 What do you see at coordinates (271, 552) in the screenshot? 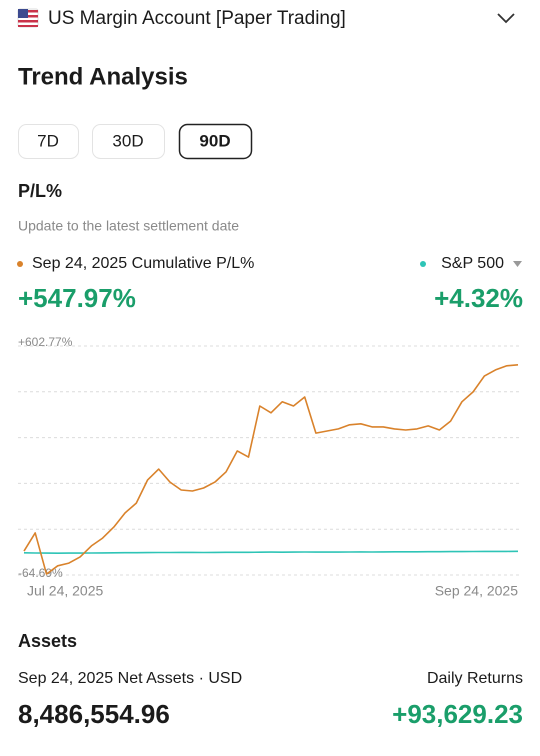
I see `data-line` at bounding box center [271, 552].